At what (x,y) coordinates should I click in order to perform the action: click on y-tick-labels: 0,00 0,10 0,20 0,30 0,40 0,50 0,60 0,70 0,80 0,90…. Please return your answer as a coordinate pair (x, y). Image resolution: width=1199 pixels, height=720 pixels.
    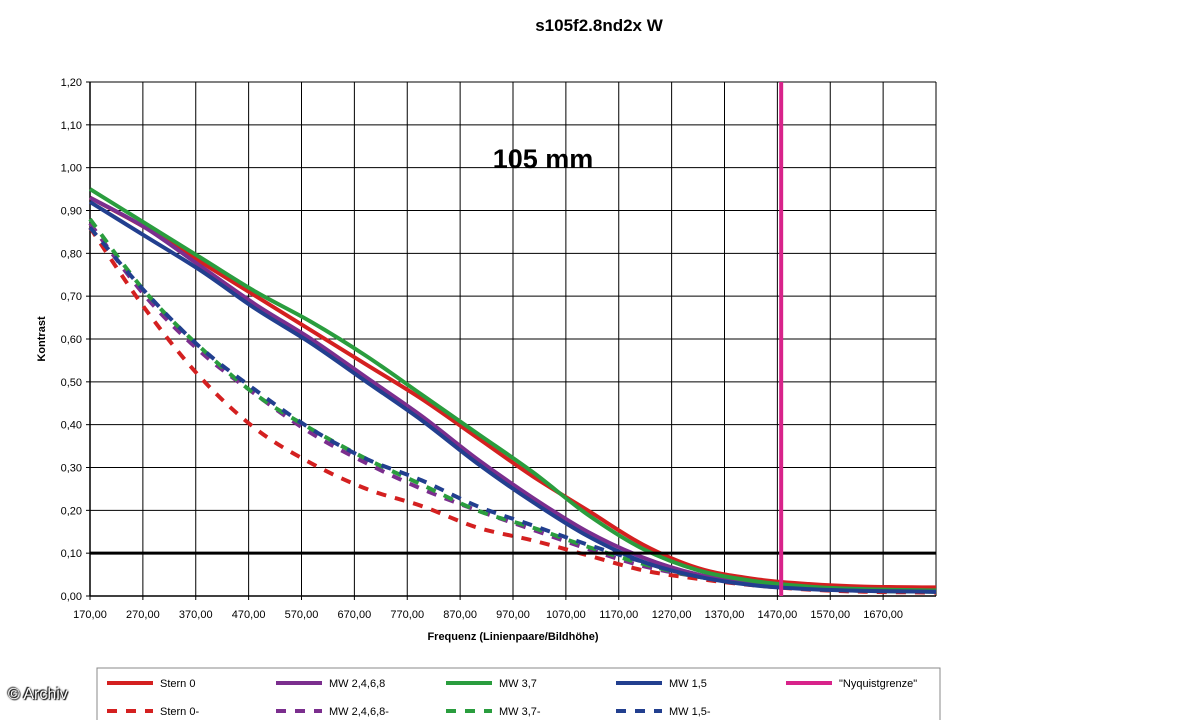
    Looking at the image, I should click on (75, 340).